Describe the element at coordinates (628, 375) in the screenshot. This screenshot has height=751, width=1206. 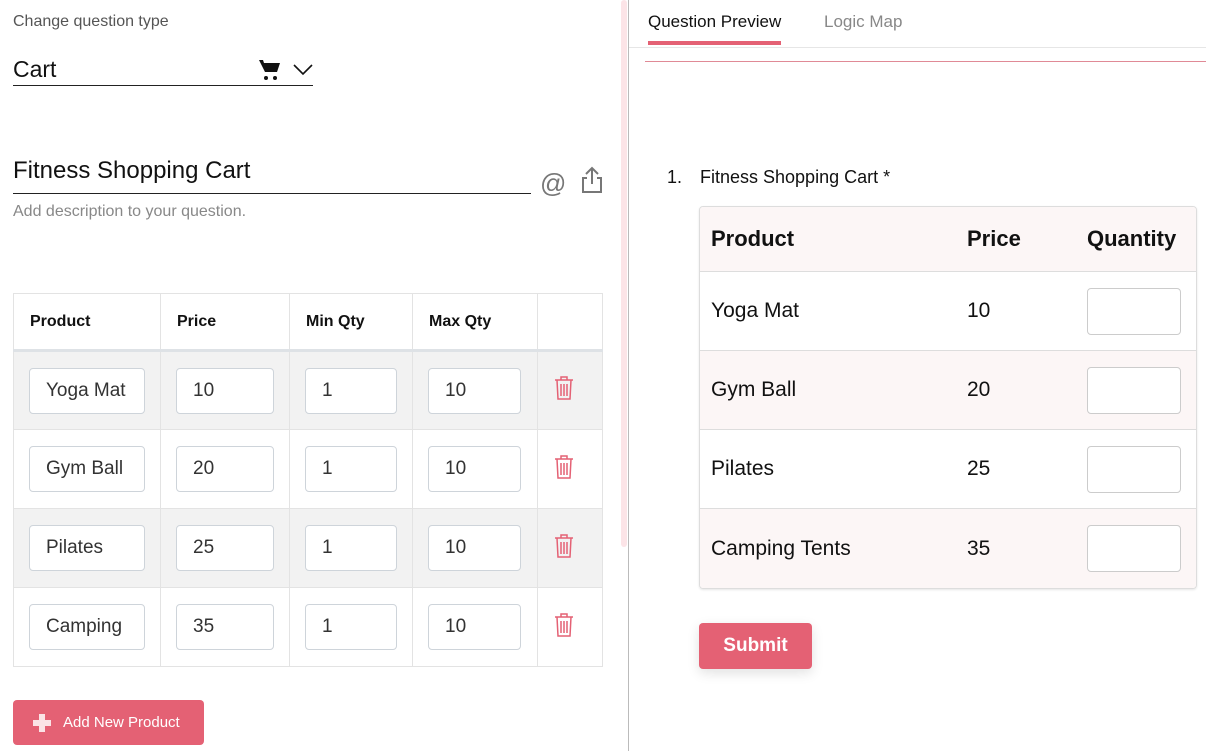
I see `panel-divider` at that location.